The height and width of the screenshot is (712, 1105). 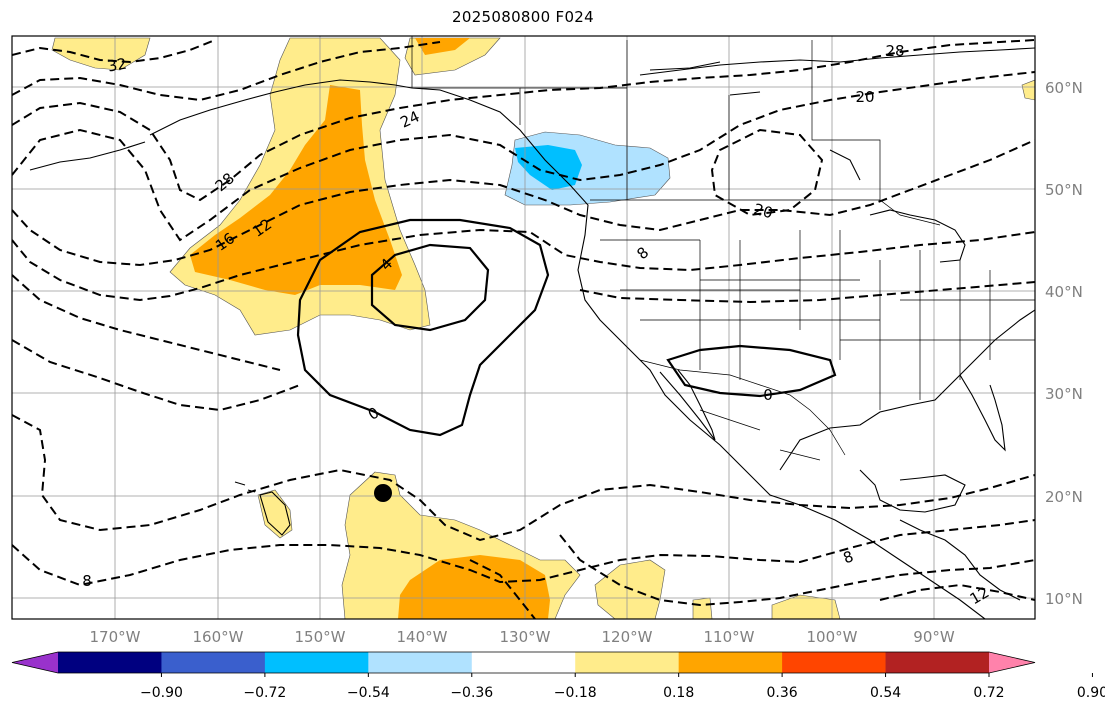 I want to click on lat-label-60n: 60°N, so click(x=1064, y=88).